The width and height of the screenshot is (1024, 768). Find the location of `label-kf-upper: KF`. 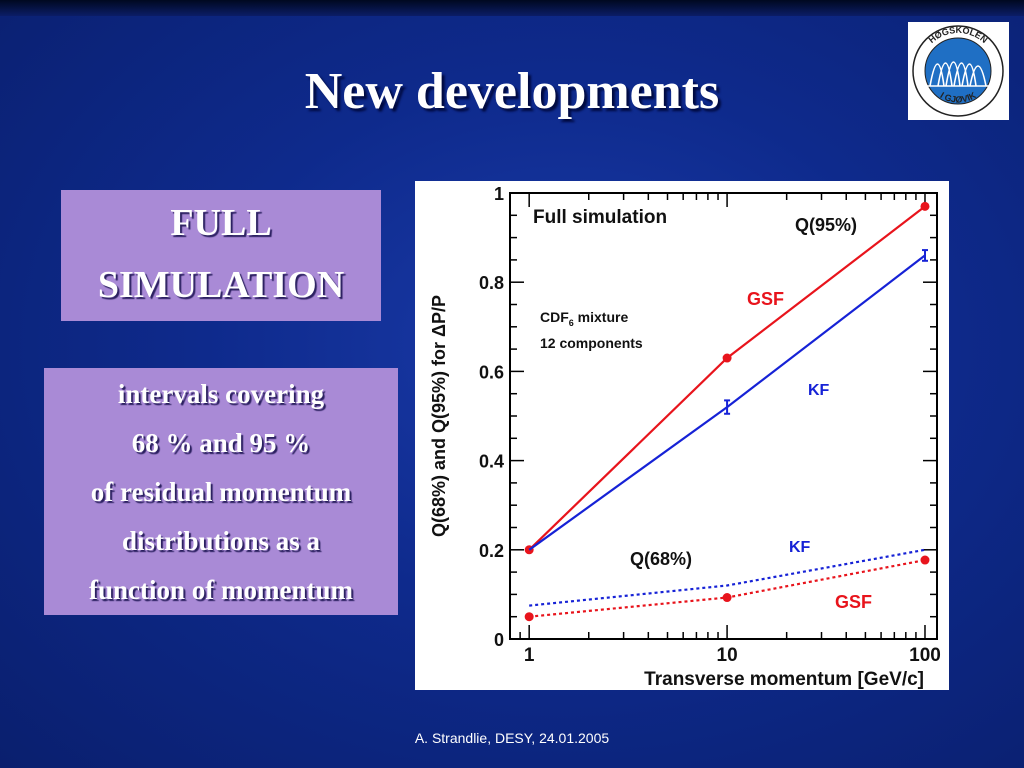

label-kf-upper: KF is located at coordinates (819, 390).